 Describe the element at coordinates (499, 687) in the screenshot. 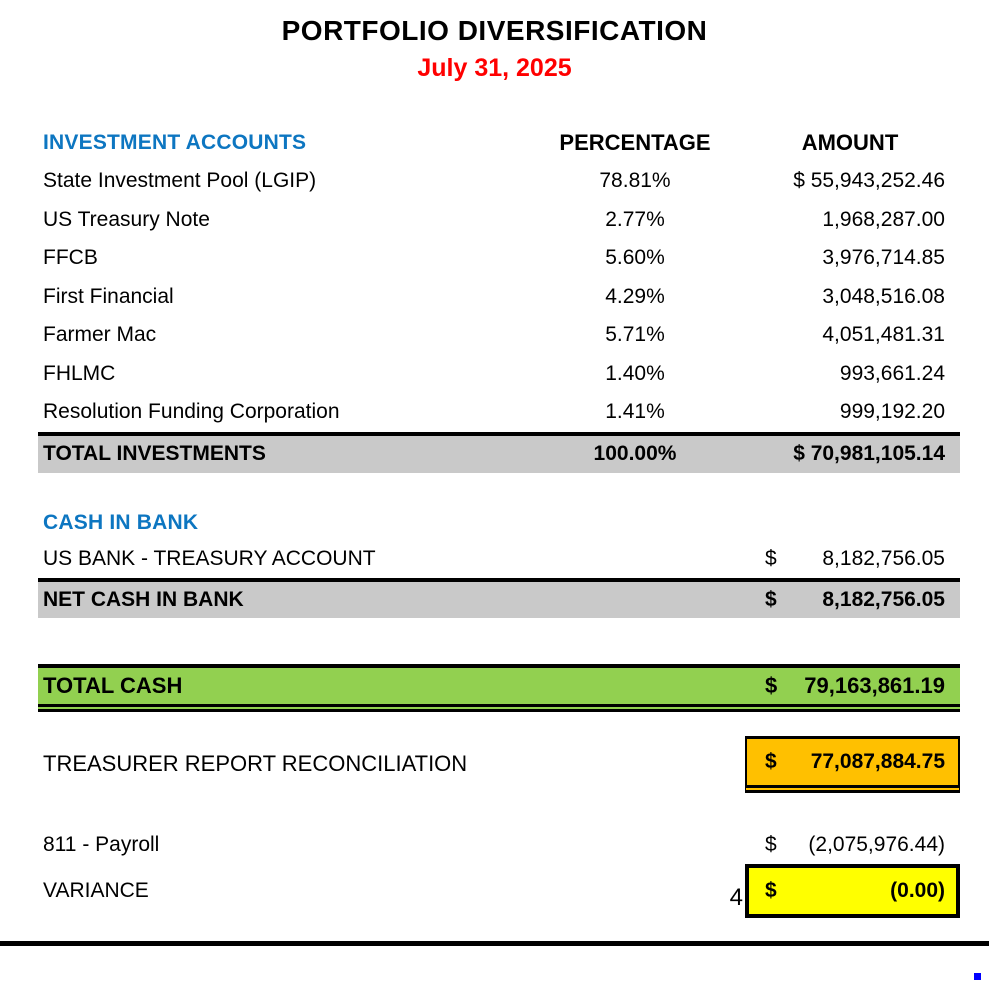

I see `total-cash-row: TOTAL CASH $ 79,163,861.19` at that location.